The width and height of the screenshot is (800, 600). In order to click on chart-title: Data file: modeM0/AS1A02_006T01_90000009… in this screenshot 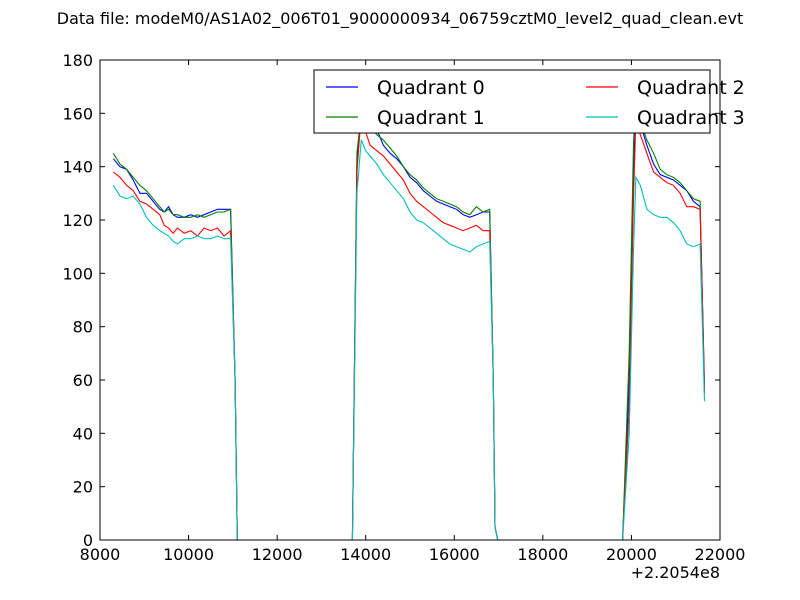, I will do `click(400, 19)`.